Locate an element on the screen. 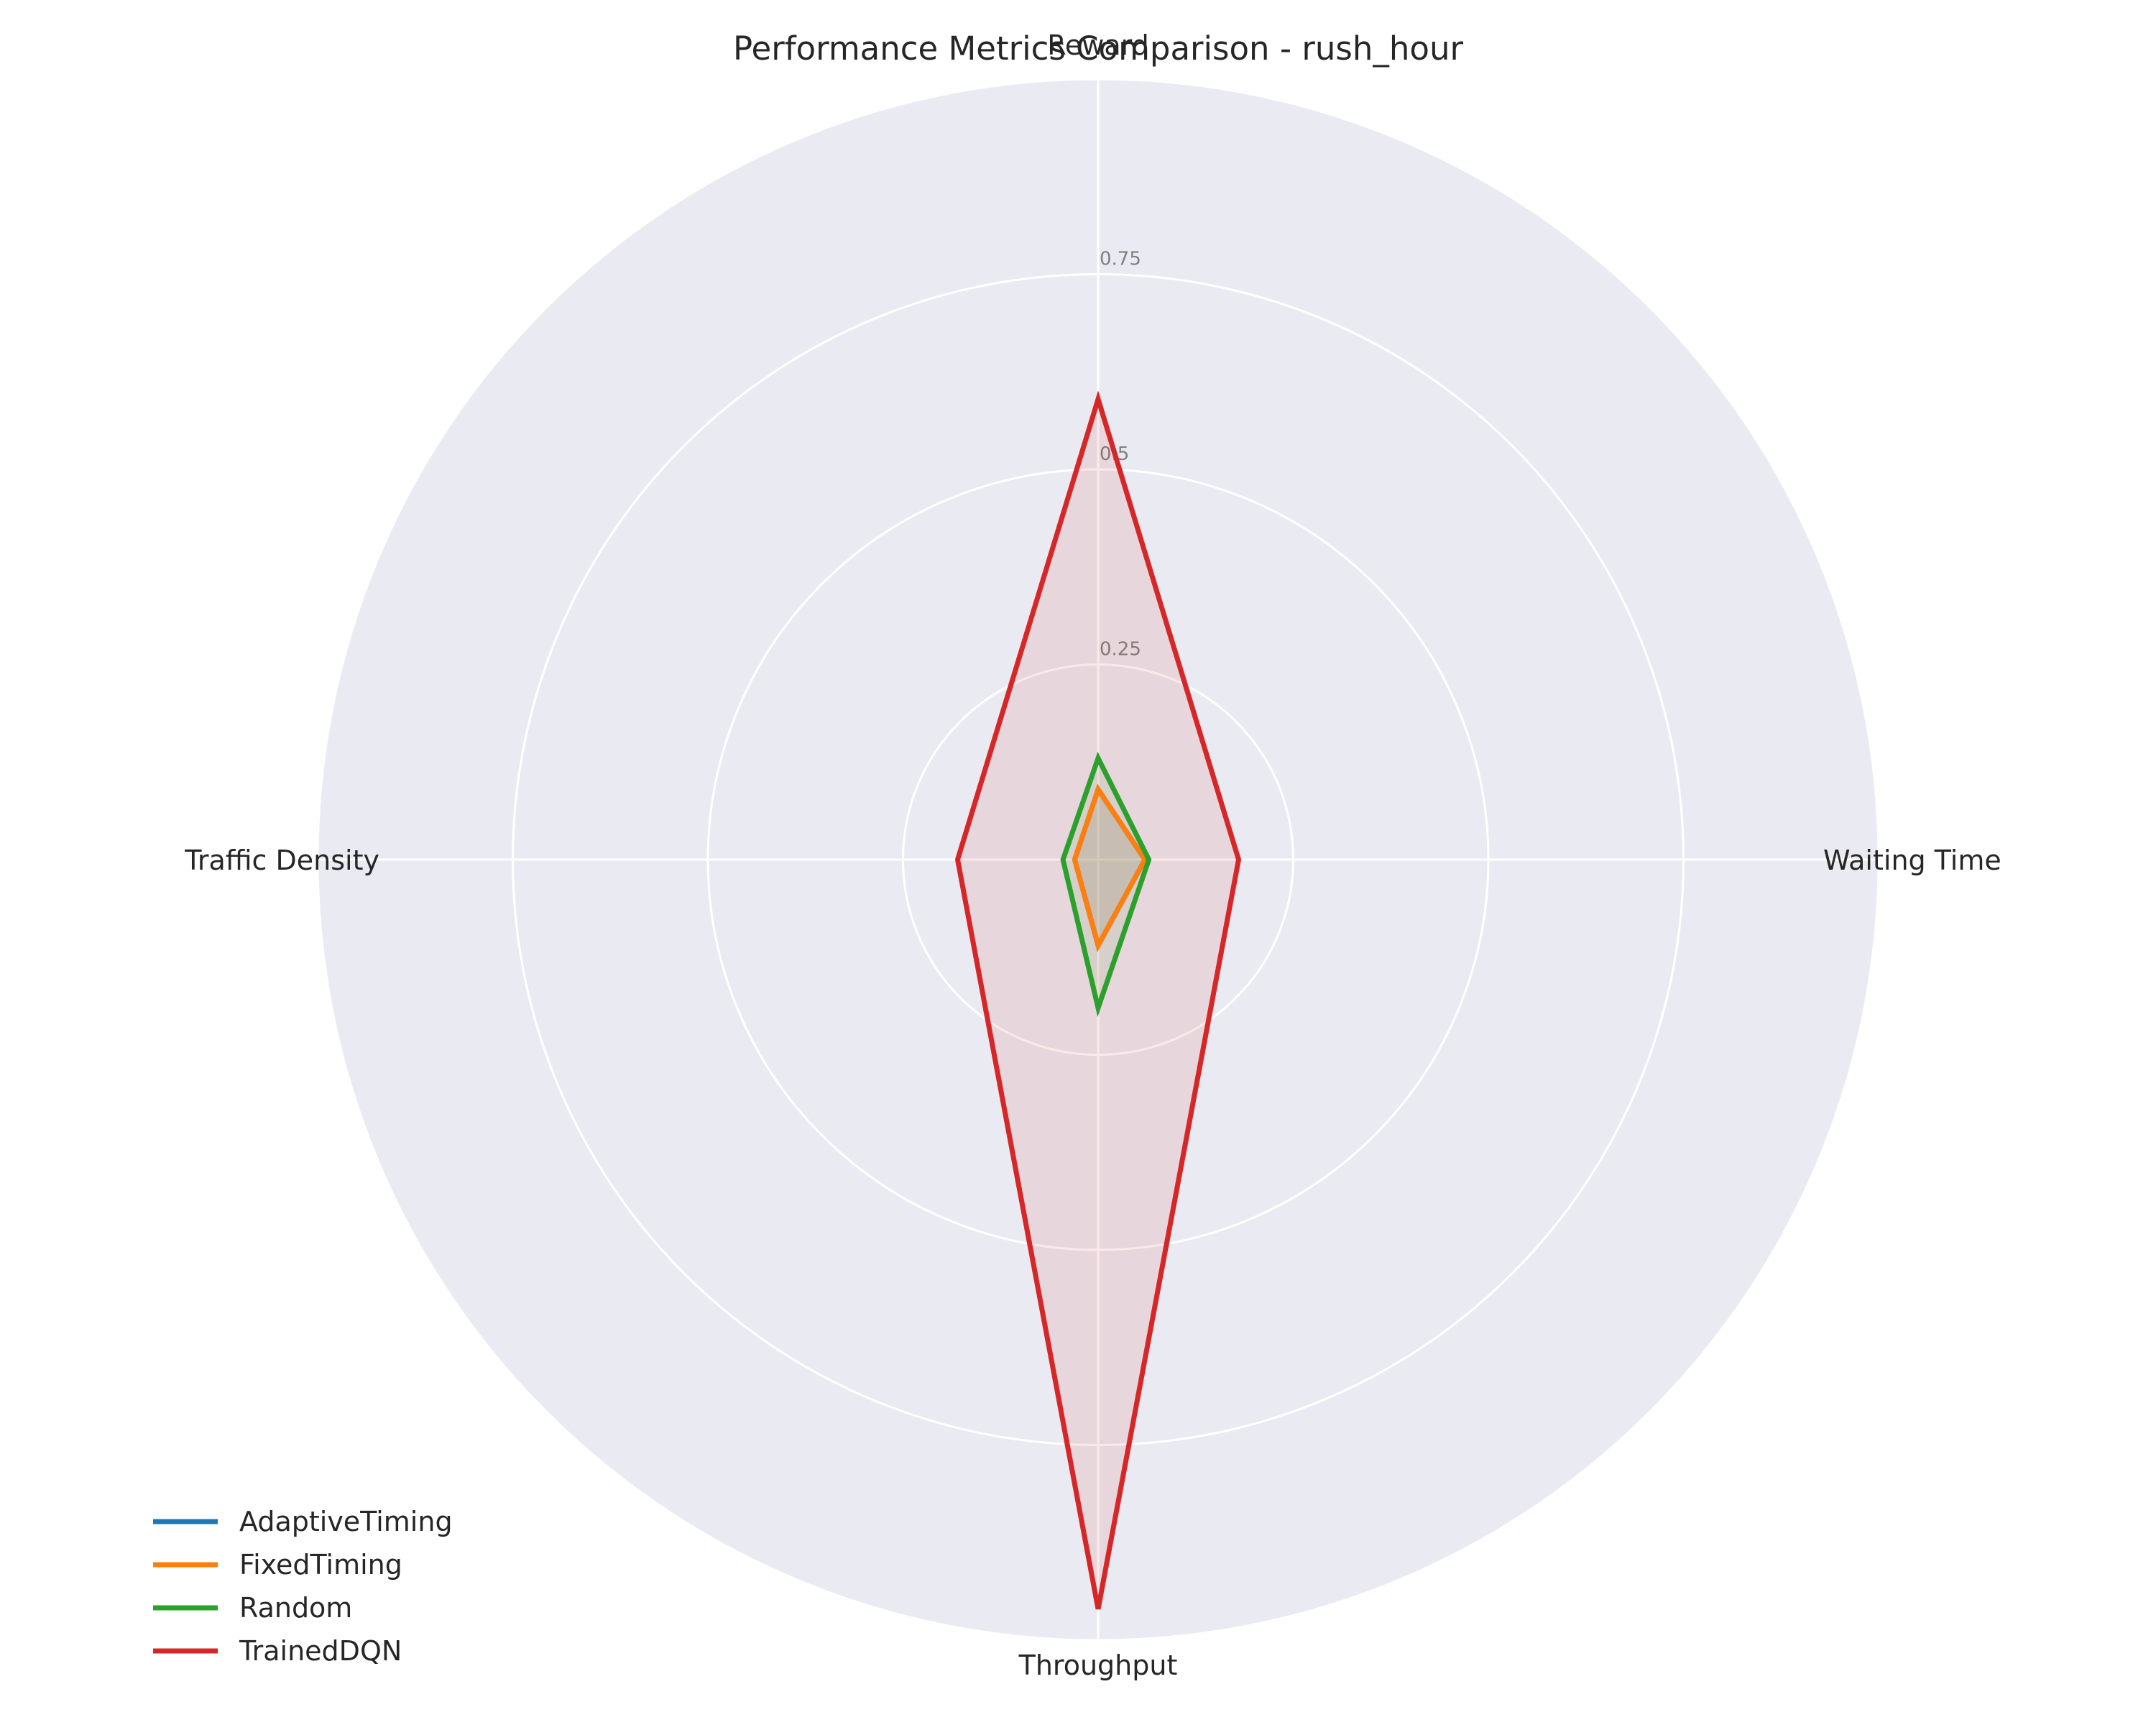 The image size is (2156, 1725). legend-label-3: TrainedDQN is located at coordinates (321, 1651).